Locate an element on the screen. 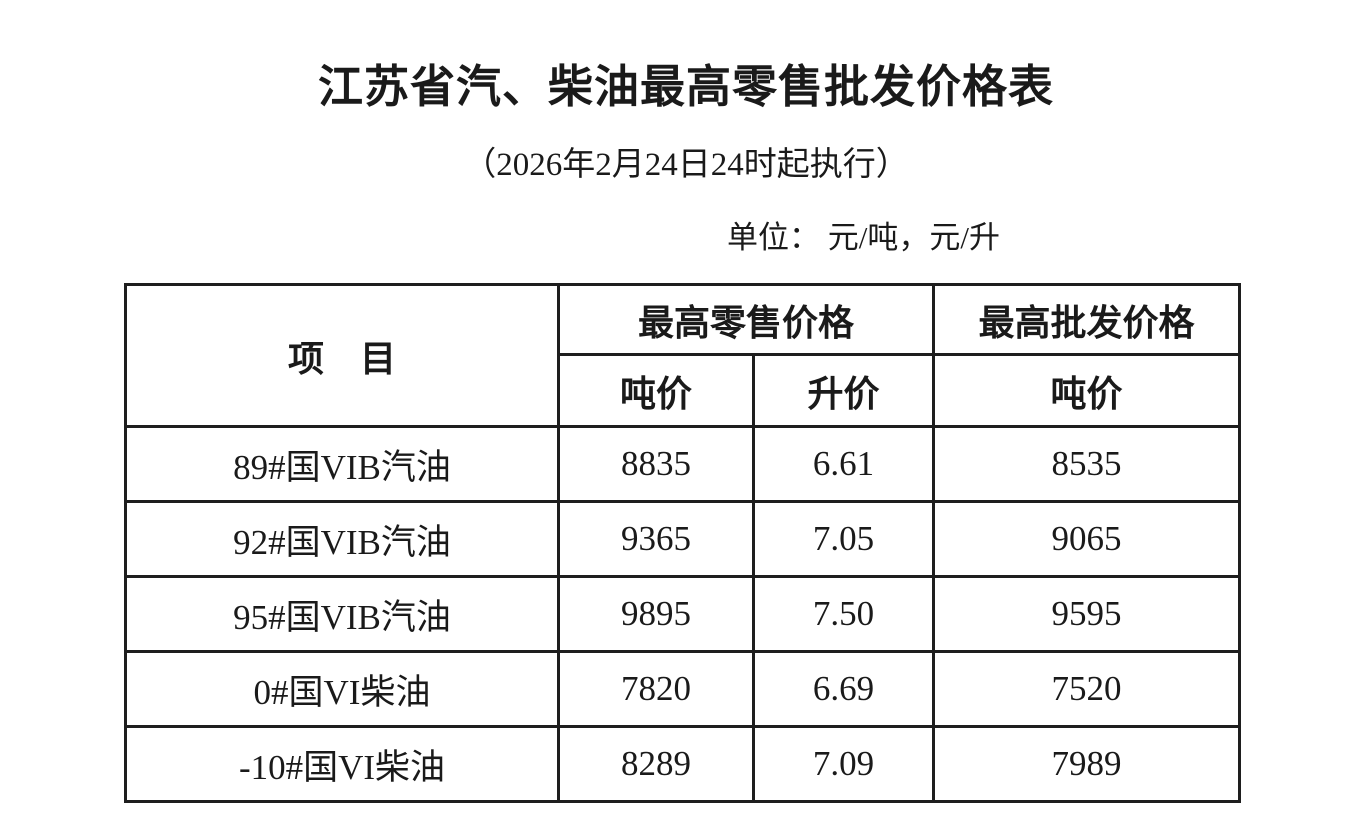 The image size is (1372, 820). retail-ton-price-cell: 8835 is located at coordinates (656, 464).